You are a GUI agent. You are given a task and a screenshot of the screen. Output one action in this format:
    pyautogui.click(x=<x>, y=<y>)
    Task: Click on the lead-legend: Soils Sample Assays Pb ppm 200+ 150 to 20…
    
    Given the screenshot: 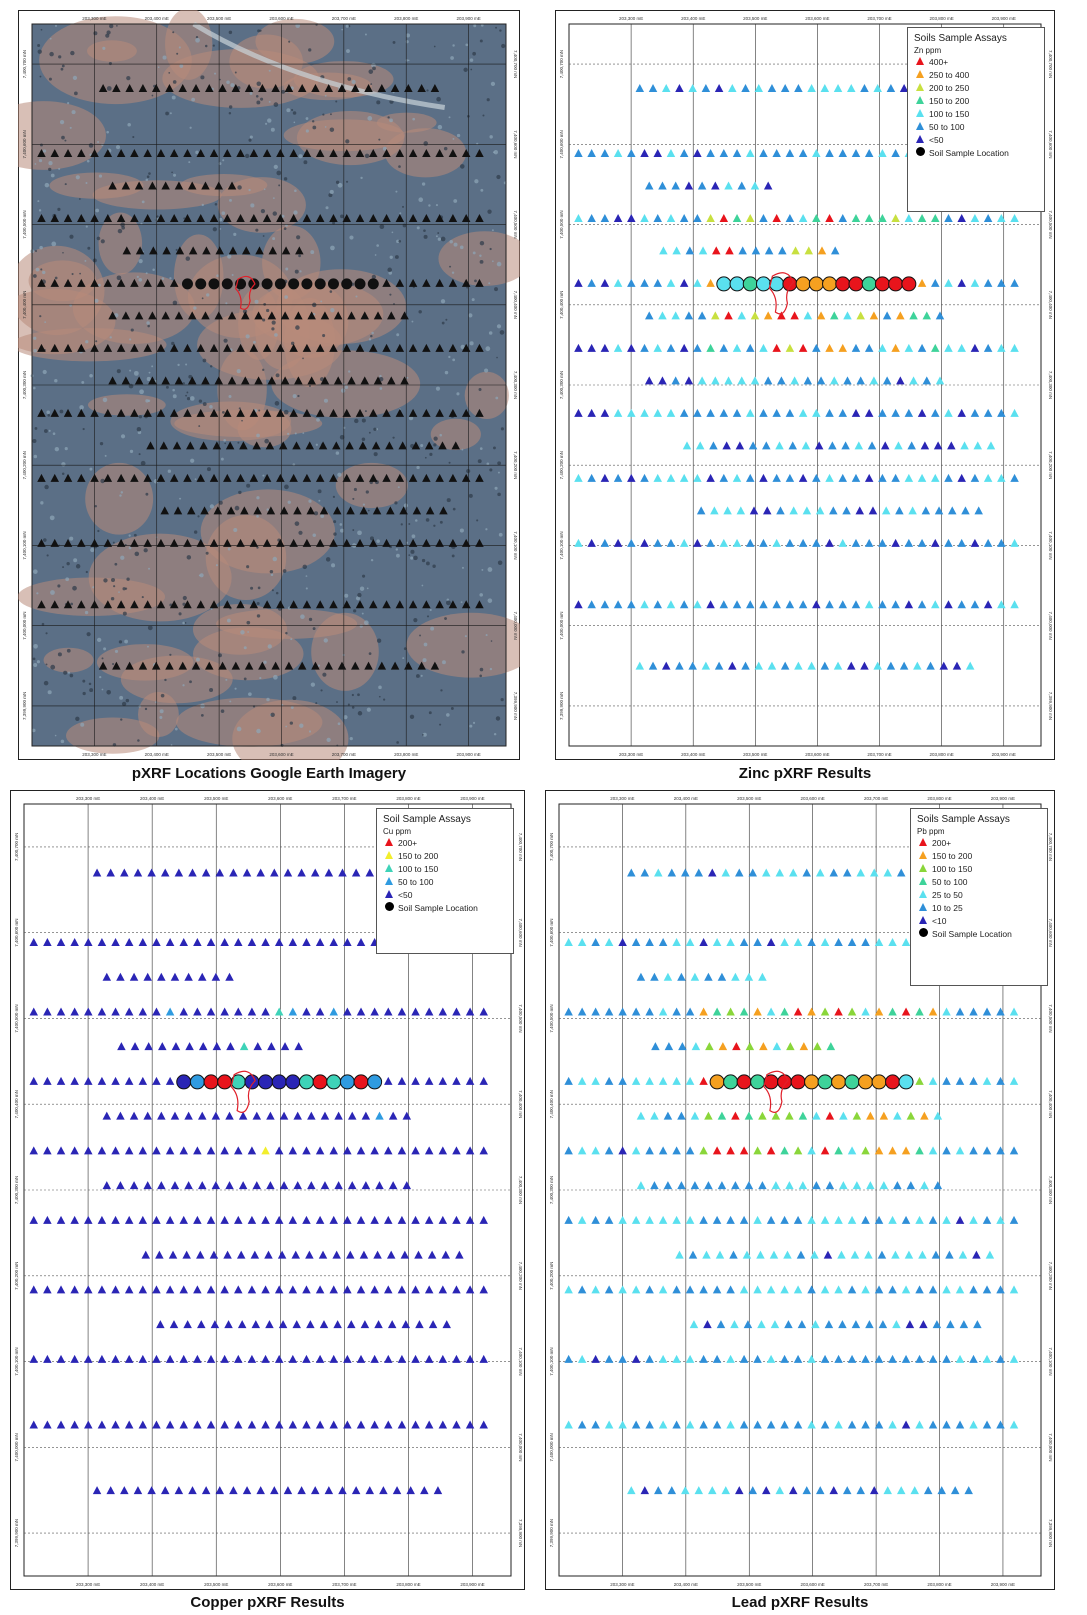 What is the action you would take?
    pyautogui.click(x=979, y=897)
    